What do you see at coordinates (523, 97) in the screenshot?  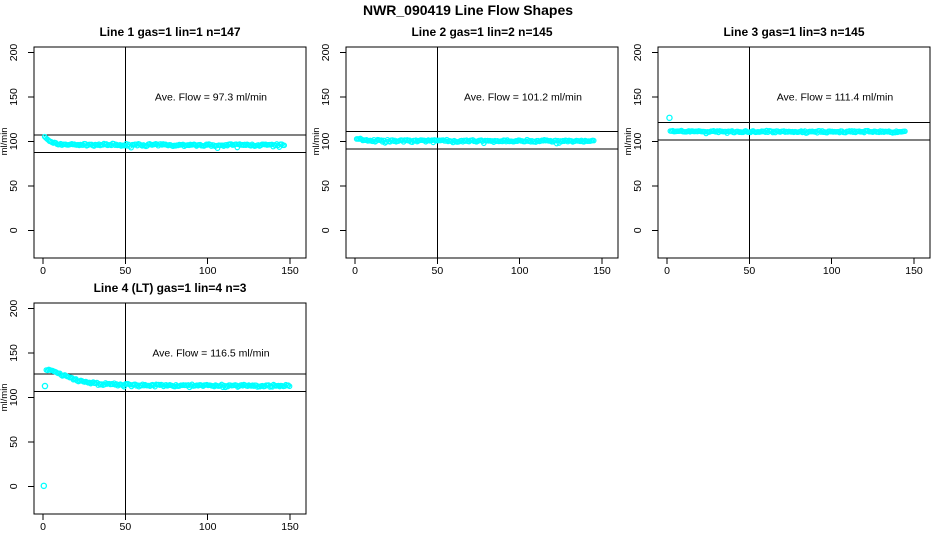 I see `ave-flow-annotation: Ave. Flow = 101.2 ml/min` at bounding box center [523, 97].